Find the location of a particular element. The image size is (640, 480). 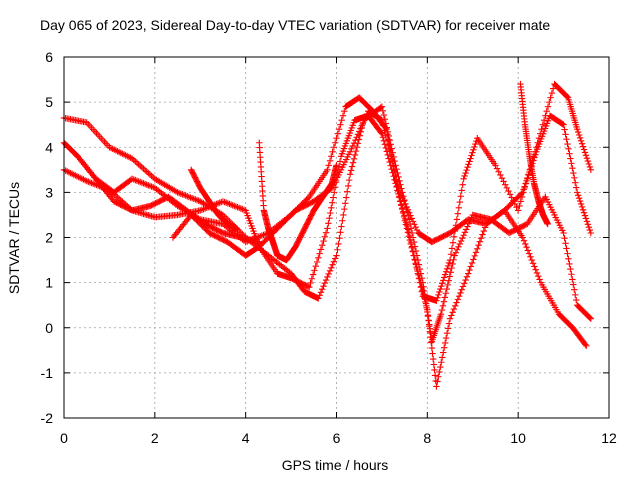

x-tick-label: 6 is located at coordinates (337, 438).